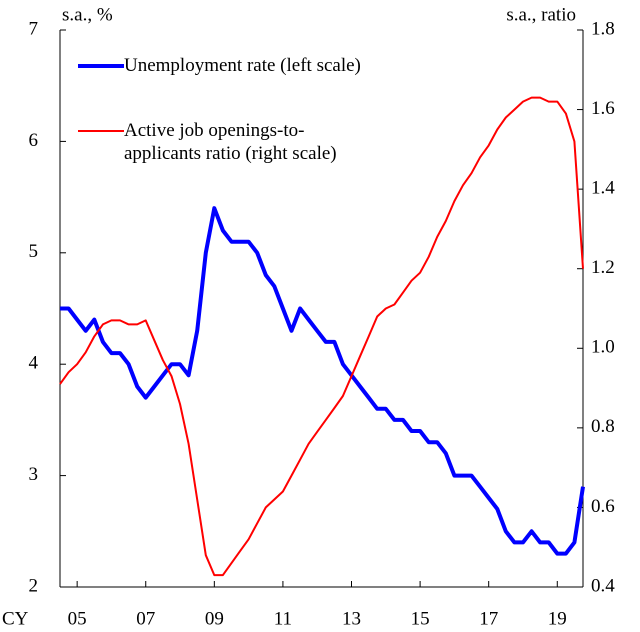  Describe the element at coordinates (15, 618) in the screenshot. I see `x-axis-label: CY` at that location.